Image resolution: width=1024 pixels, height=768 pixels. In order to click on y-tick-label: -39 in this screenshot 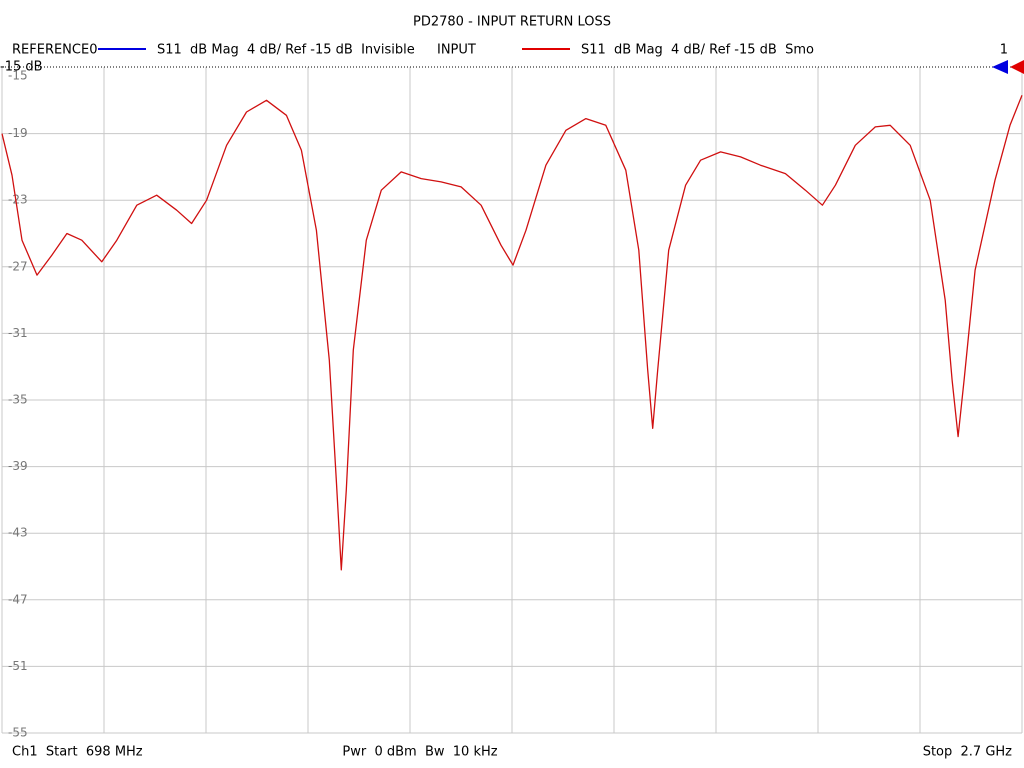, I will do `click(18, 466)`.